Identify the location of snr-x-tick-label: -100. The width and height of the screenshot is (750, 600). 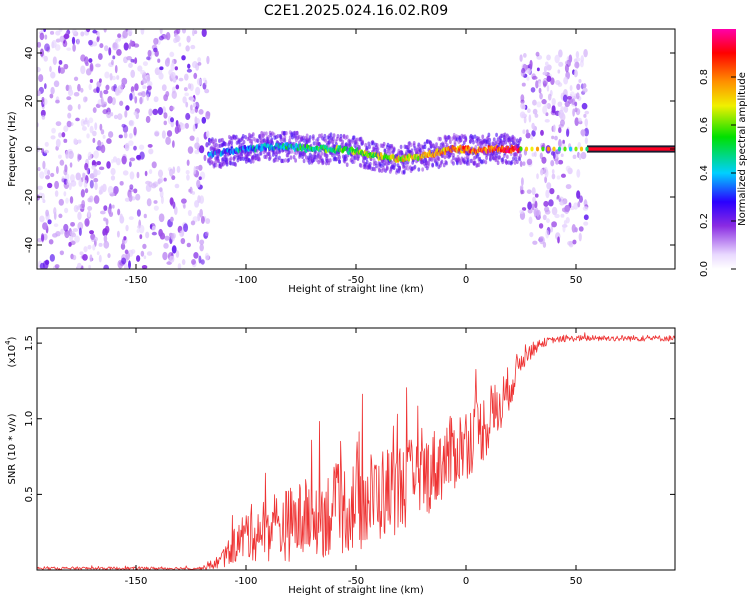
(246, 581).